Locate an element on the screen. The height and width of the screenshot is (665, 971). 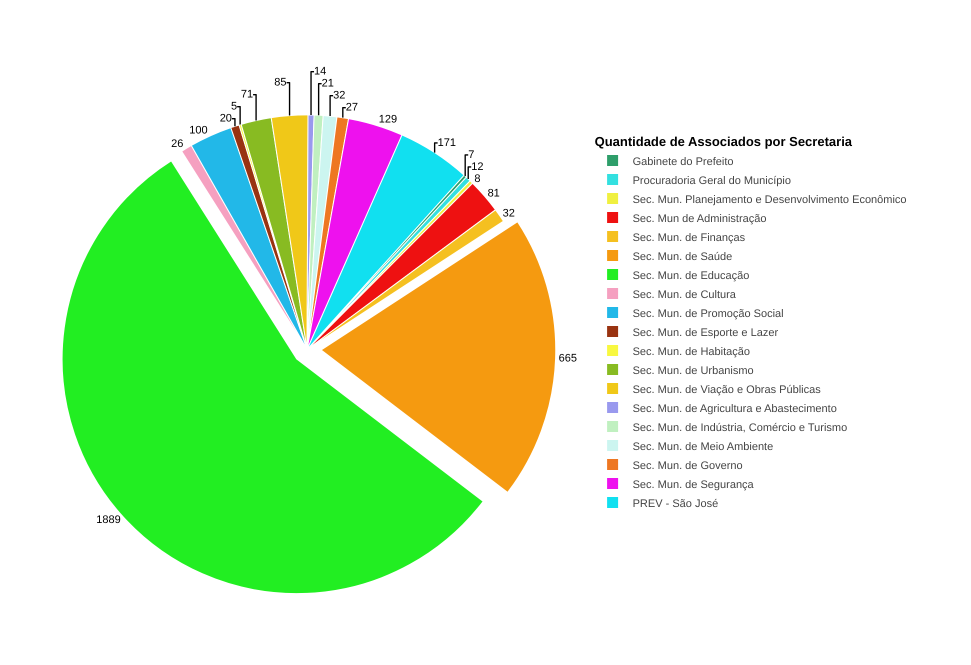
legend-label: Sec. Mun. de Viação e Obras Públicas is located at coordinates (727, 390).